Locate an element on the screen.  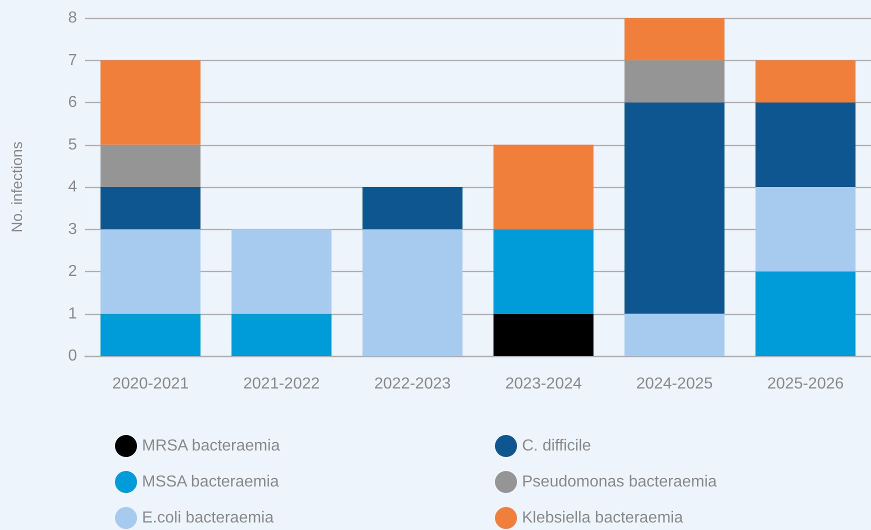
legend-label: C. difficile is located at coordinates (557, 446).